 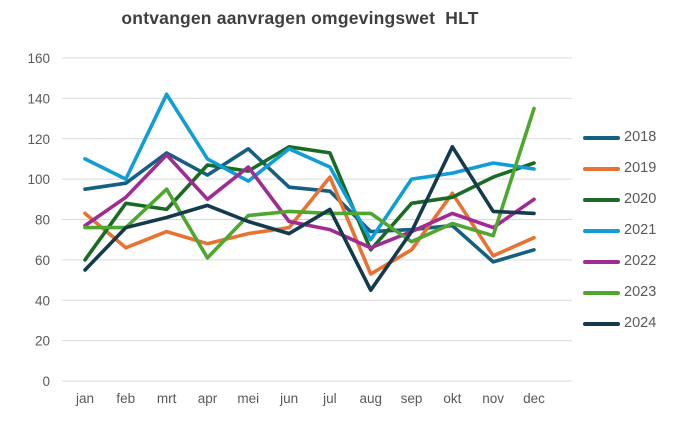 What do you see at coordinates (42, 220) in the screenshot?
I see `y-axis-tick-label: 80` at bounding box center [42, 220].